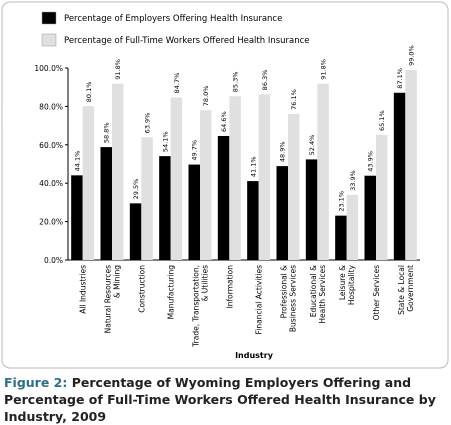 This screenshot has height=425, width=451. I want to click on value-label: 54.1%, so click(165, 141).